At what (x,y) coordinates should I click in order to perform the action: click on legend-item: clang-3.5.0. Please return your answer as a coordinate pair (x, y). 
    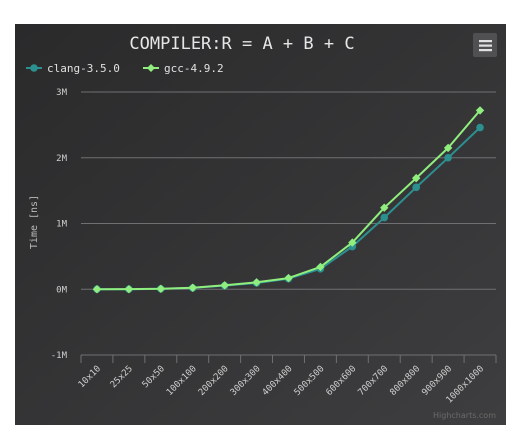
    Looking at the image, I should click on (73, 68).